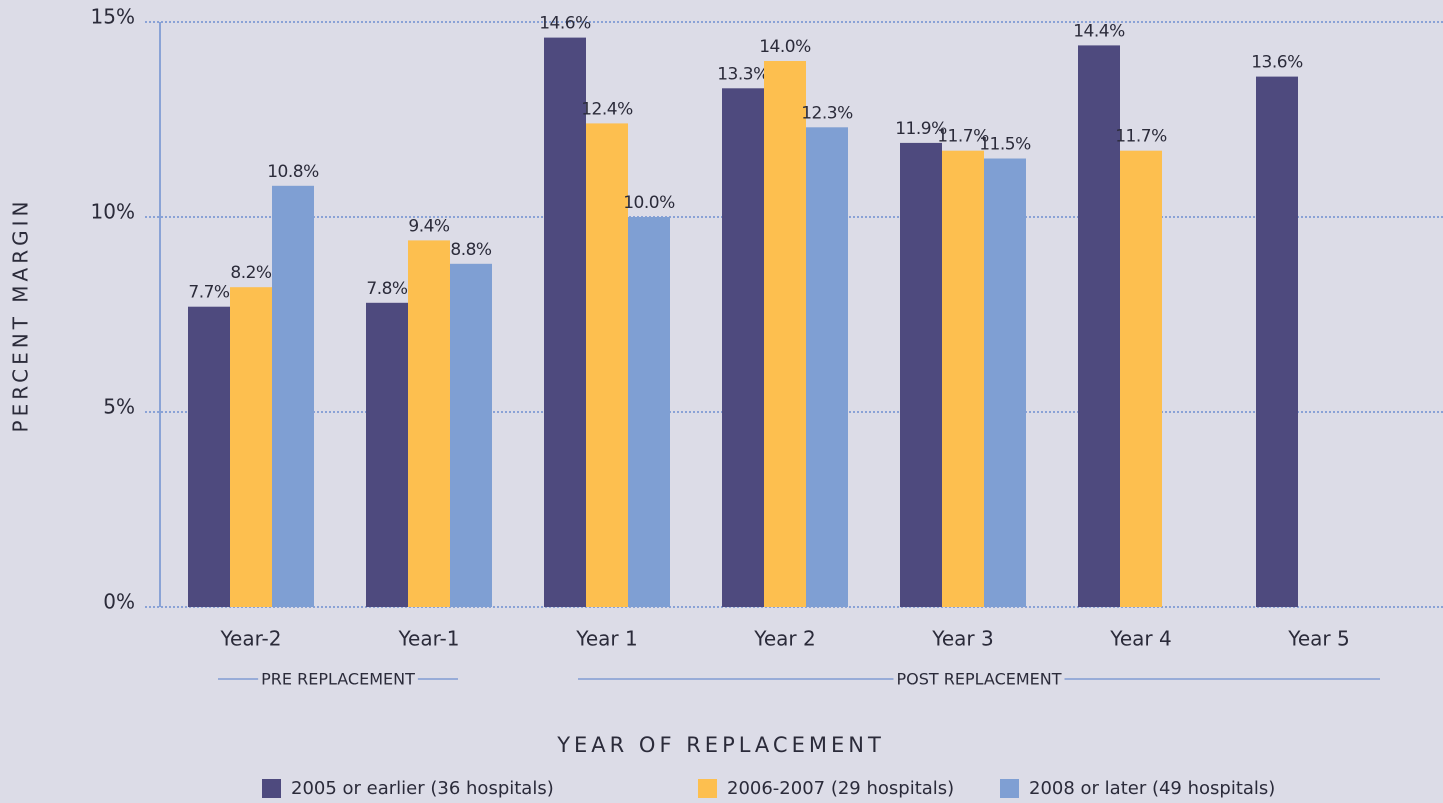  What do you see at coordinates (387, 289) in the screenshot?
I see `value-label: 7.8%` at bounding box center [387, 289].